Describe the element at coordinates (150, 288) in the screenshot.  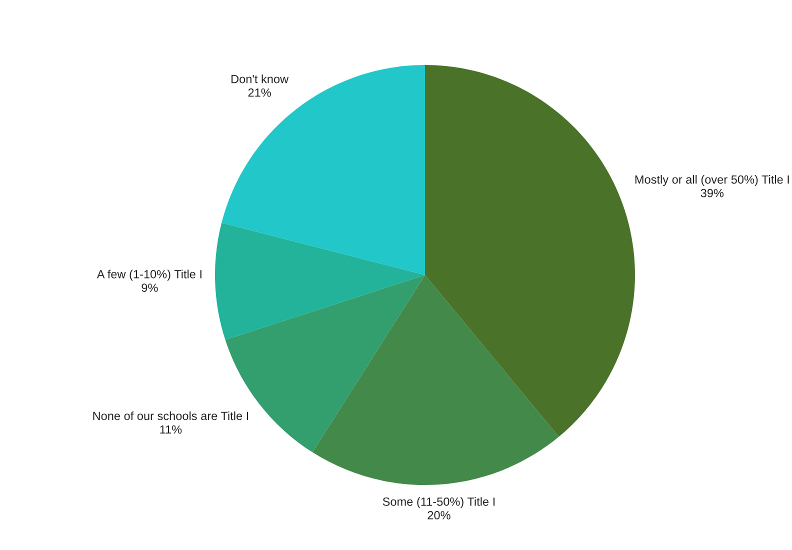
I see `data-label: 9%` at that location.